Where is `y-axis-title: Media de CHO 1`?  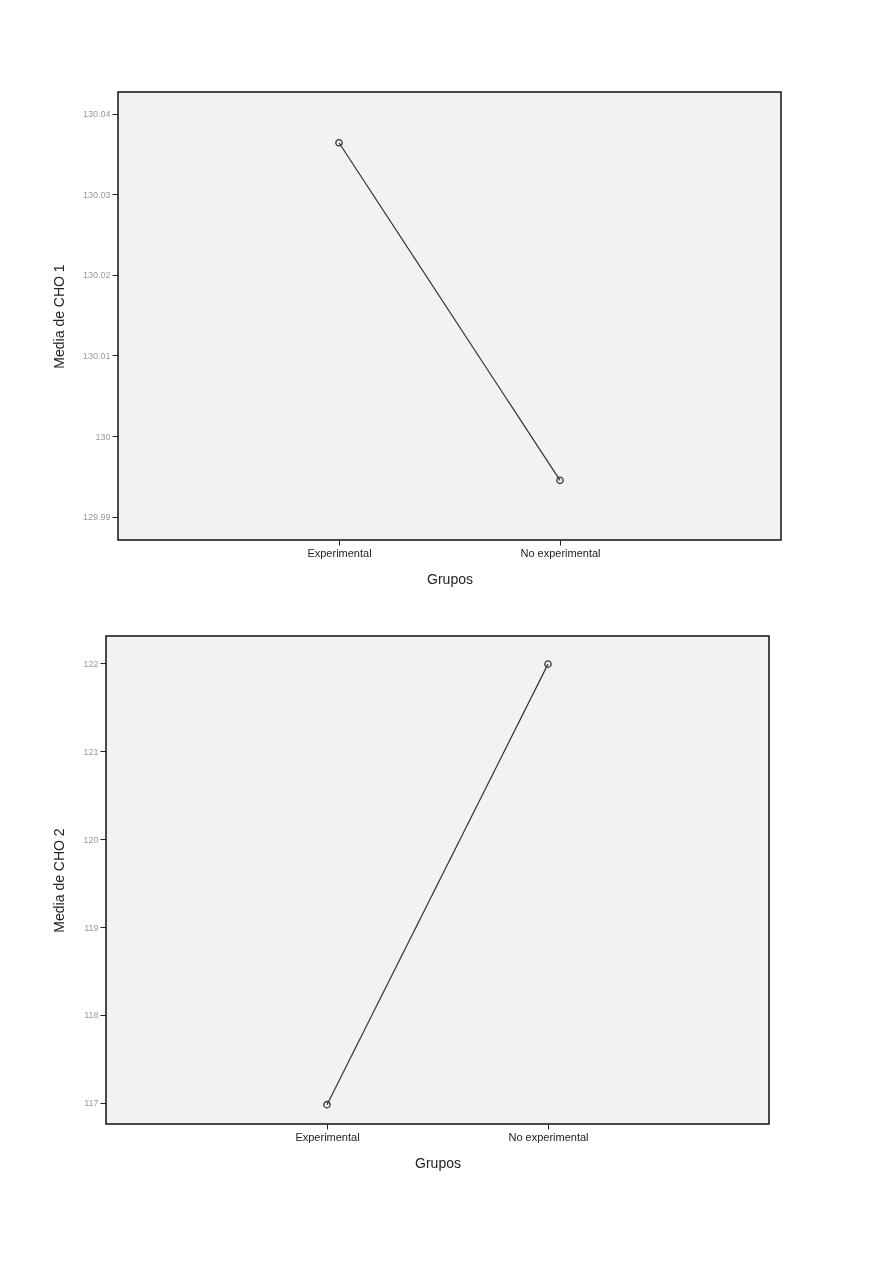
y-axis-title: Media de CHO 1 is located at coordinates (58, 316).